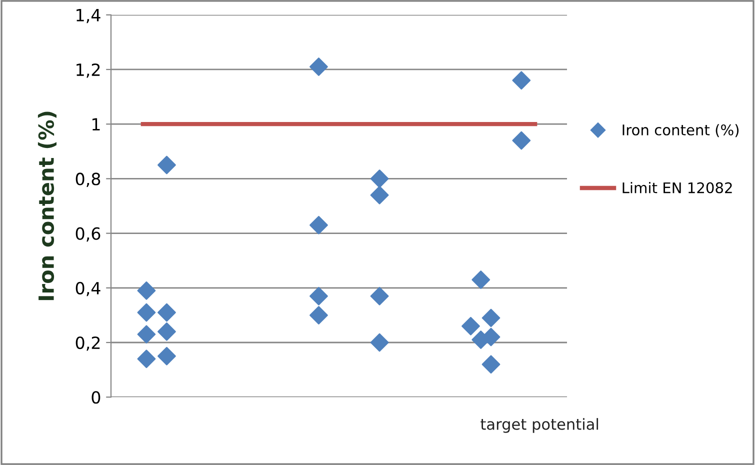 This screenshot has width=755, height=465. Describe the element at coordinates (680, 131) in the screenshot. I see `legend-label: Iron content (%)` at that location.